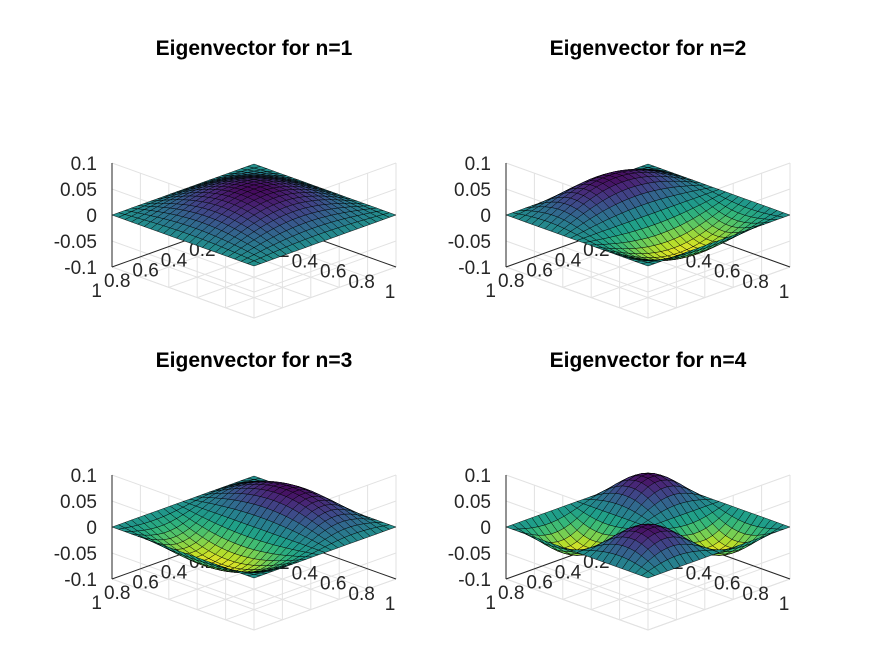  What do you see at coordinates (648, 360) in the screenshot?
I see `subplot-title: Eigenvector for n=4` at bounding box center [648, 360].